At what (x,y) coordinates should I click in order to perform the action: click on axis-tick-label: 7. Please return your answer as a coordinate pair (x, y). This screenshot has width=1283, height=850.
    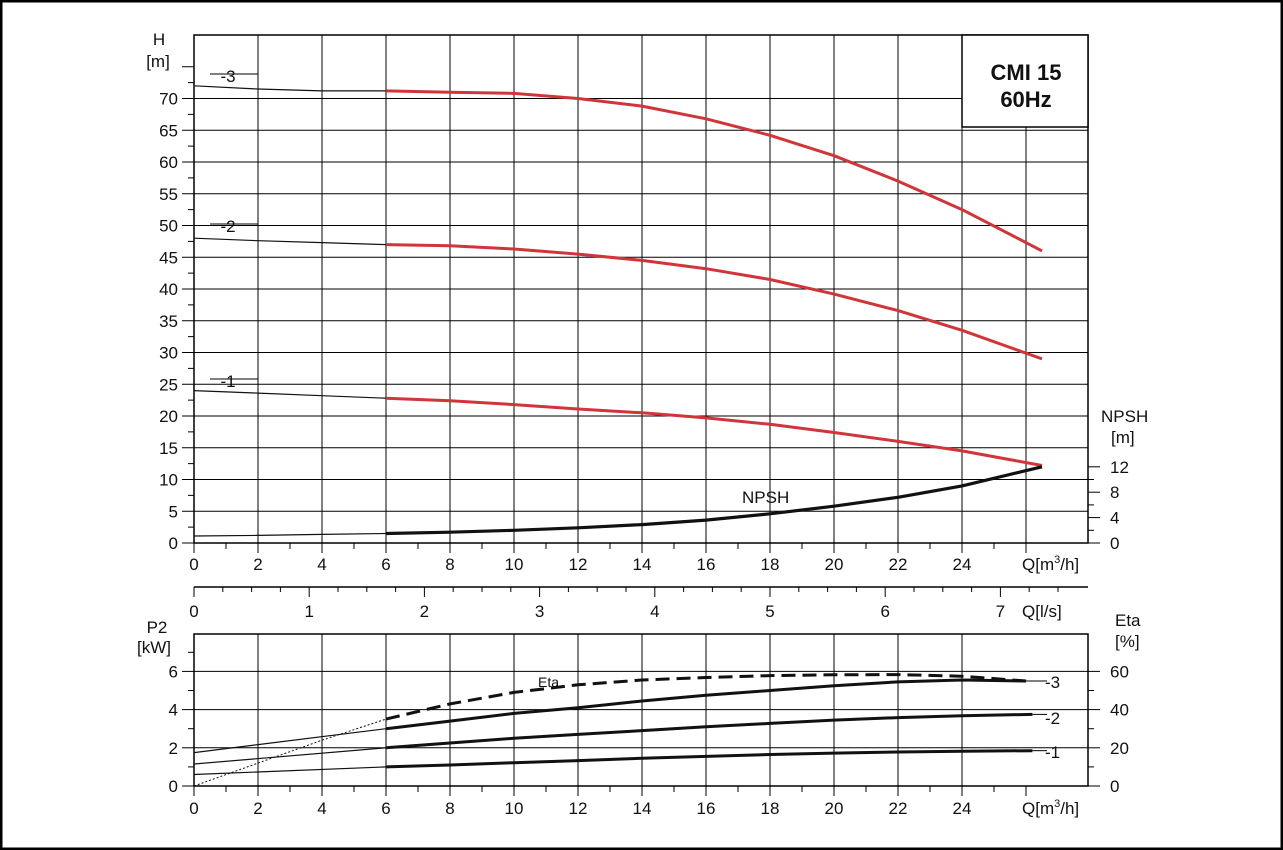
    Looking at the image, I should click on (1000, 611).